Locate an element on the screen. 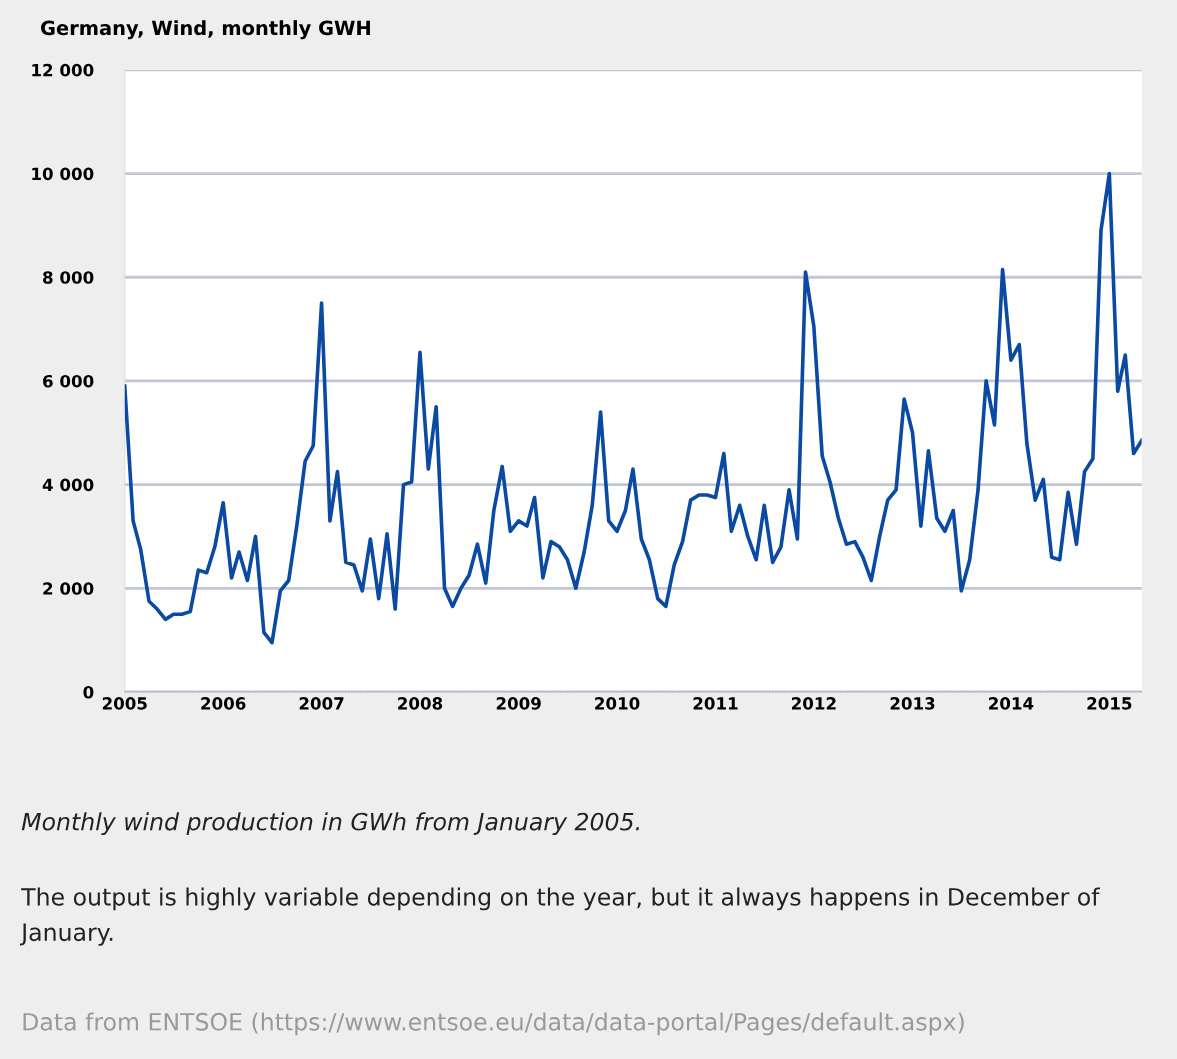 The height and width of the screenshot is (1059, 1177). x-tick-label: 2012 is located at coordinates (813, 703).